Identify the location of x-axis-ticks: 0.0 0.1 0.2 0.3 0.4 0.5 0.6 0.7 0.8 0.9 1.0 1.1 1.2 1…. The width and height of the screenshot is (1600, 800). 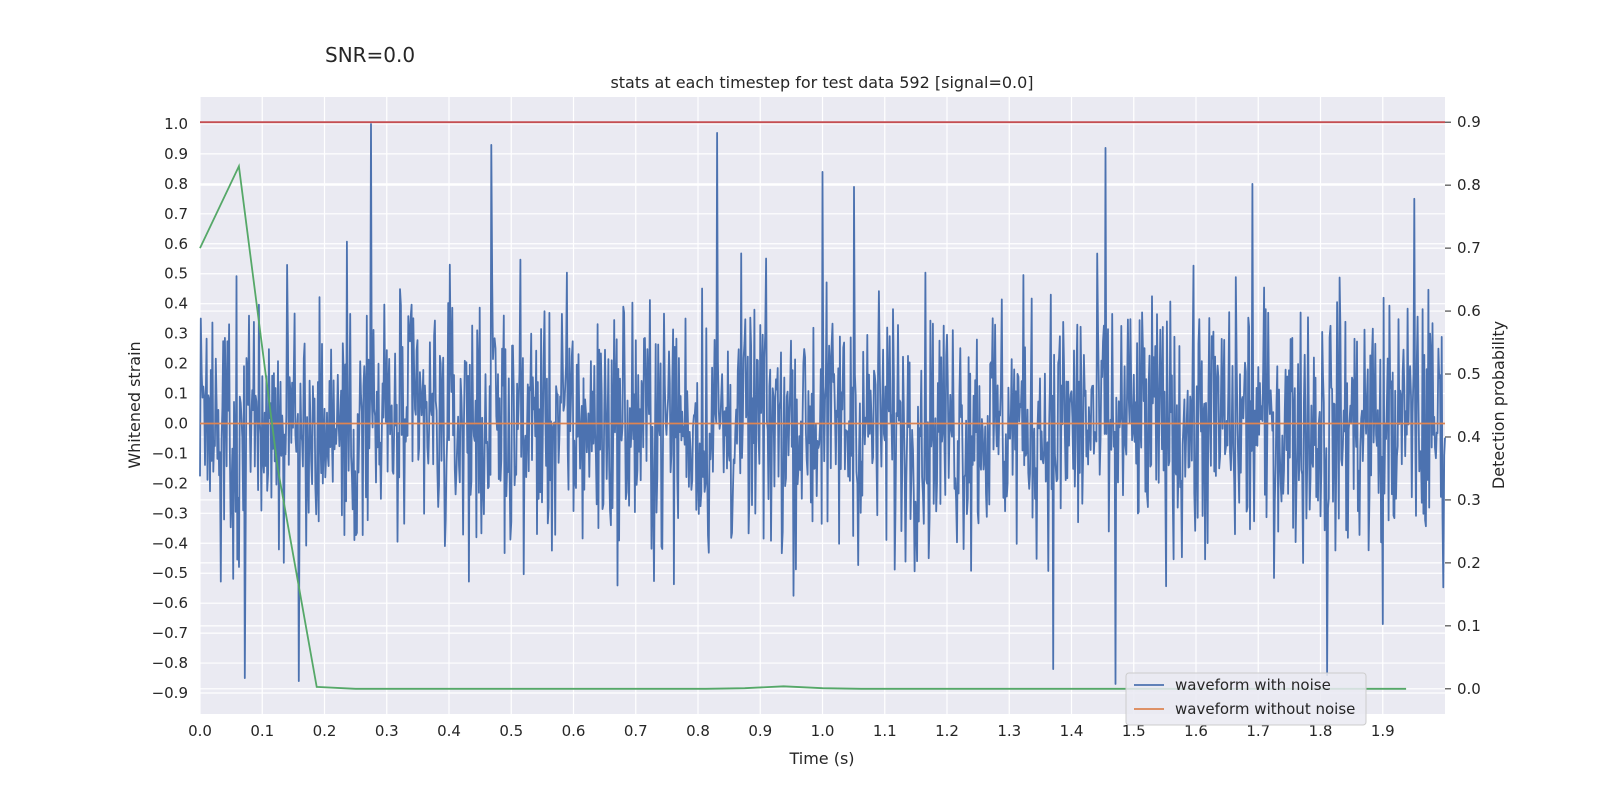
(791, 731).